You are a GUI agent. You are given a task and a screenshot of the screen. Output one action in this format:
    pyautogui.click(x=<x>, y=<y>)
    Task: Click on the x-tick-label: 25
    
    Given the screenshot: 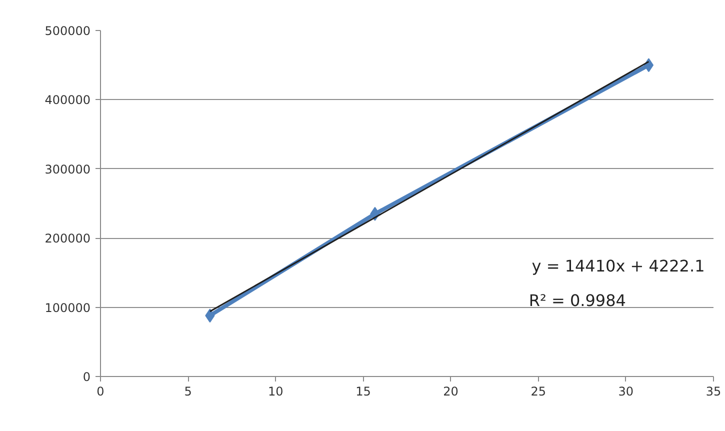 What is the action you would take?
    pyautogui.click(x=538, y=391)
    